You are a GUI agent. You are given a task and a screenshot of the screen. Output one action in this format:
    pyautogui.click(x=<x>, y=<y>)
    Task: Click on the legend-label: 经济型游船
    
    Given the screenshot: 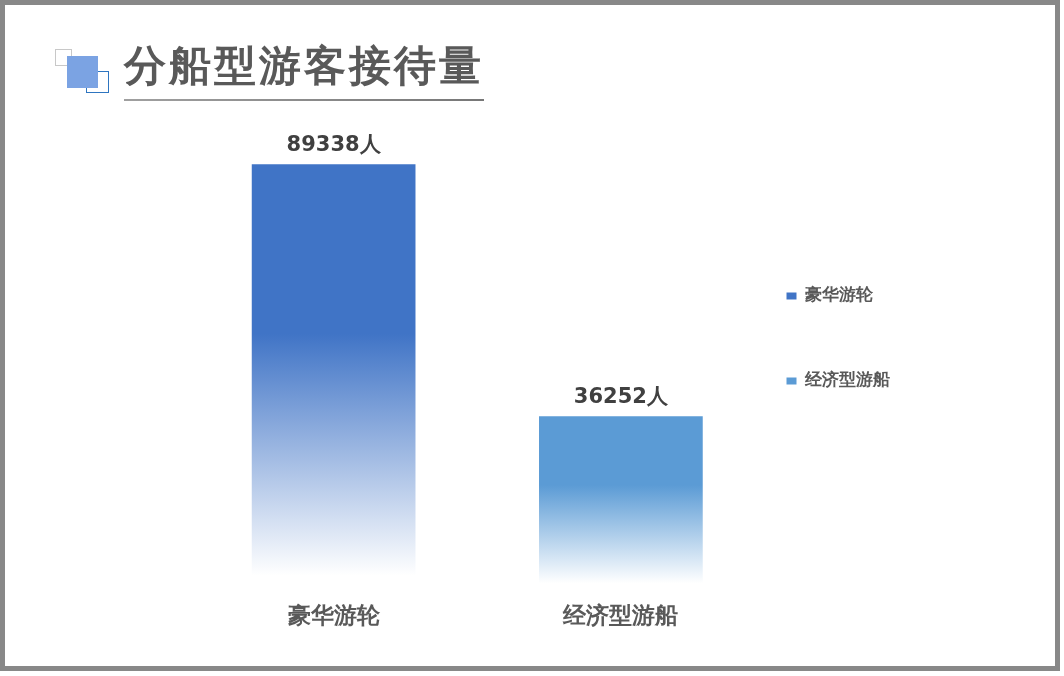 What is the action you would take?
    pyautogui.click(x=847, y=379)
    